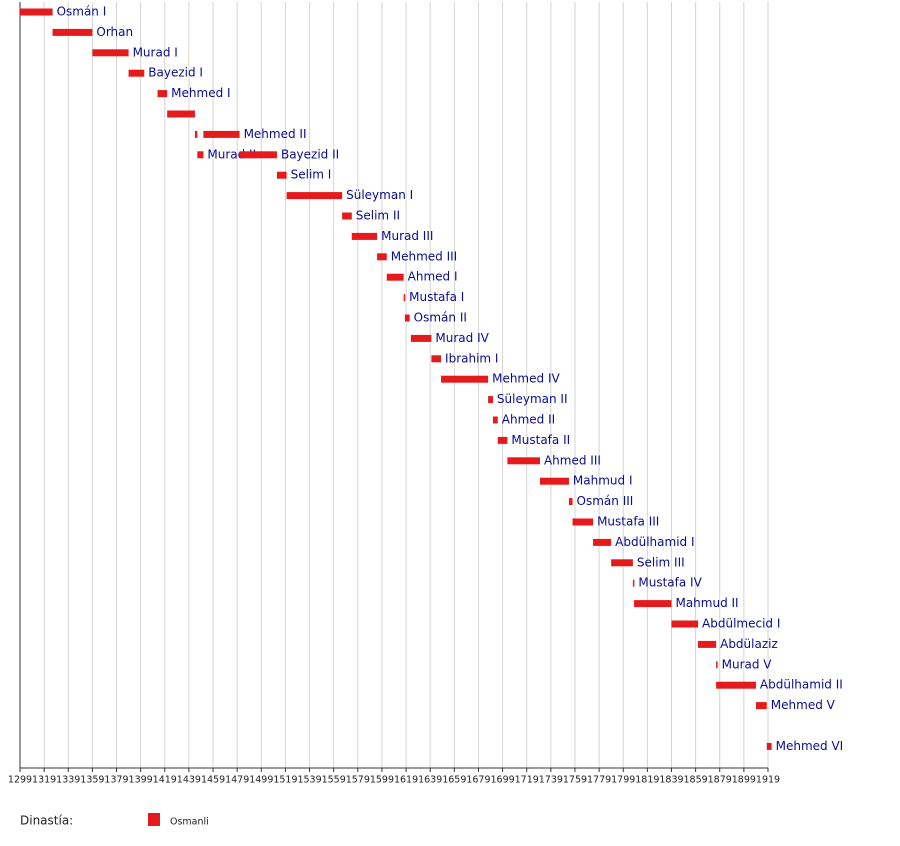 The height and width of the screenshot is (846, 900). I want to click on reign-label: Osmán I, so click(82, 12).